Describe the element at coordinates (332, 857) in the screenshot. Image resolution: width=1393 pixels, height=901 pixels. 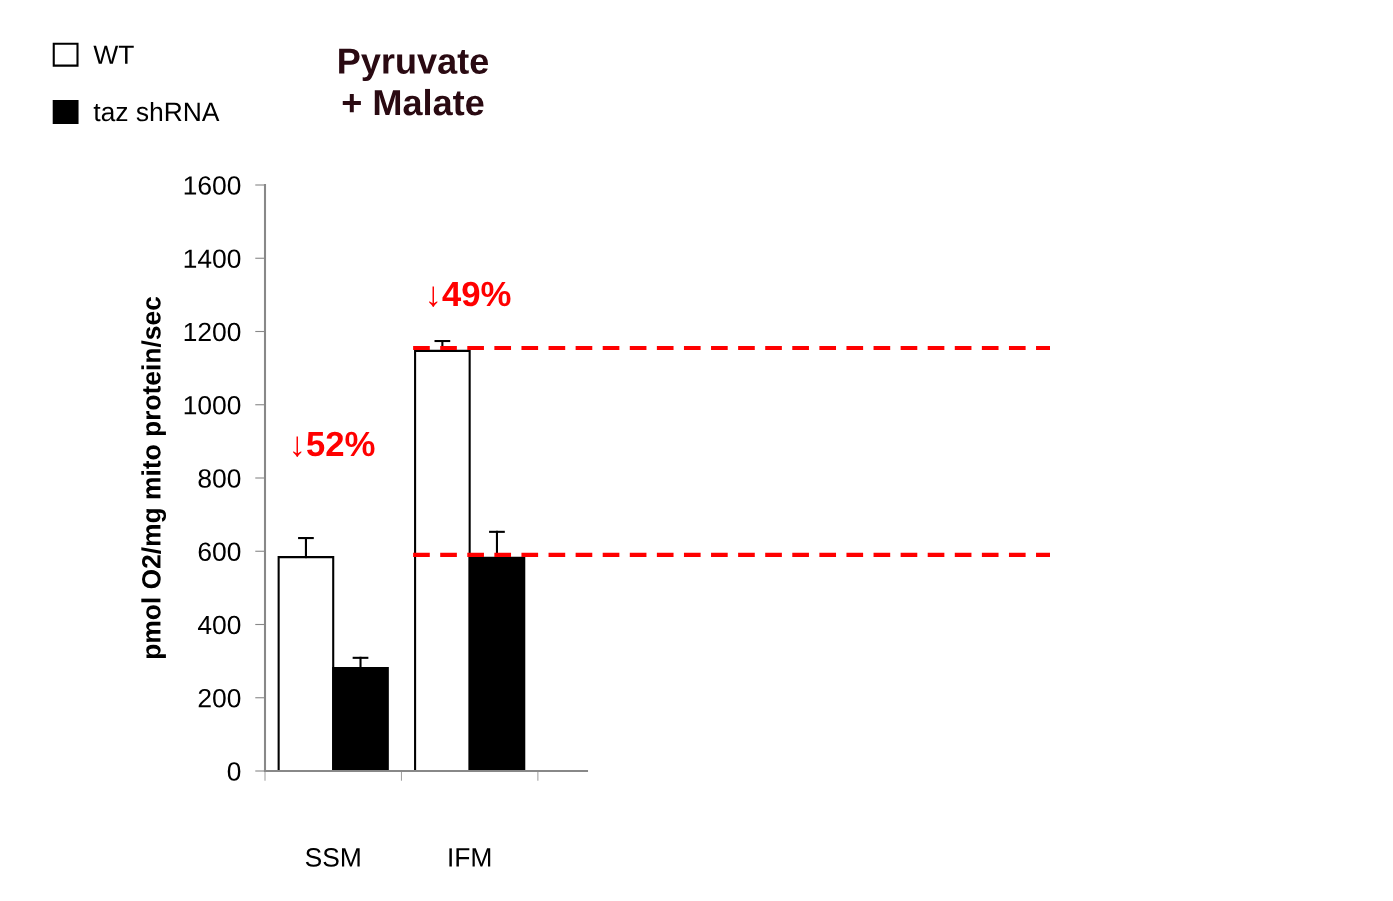
I see `x-tick-label: SSM` at that location.